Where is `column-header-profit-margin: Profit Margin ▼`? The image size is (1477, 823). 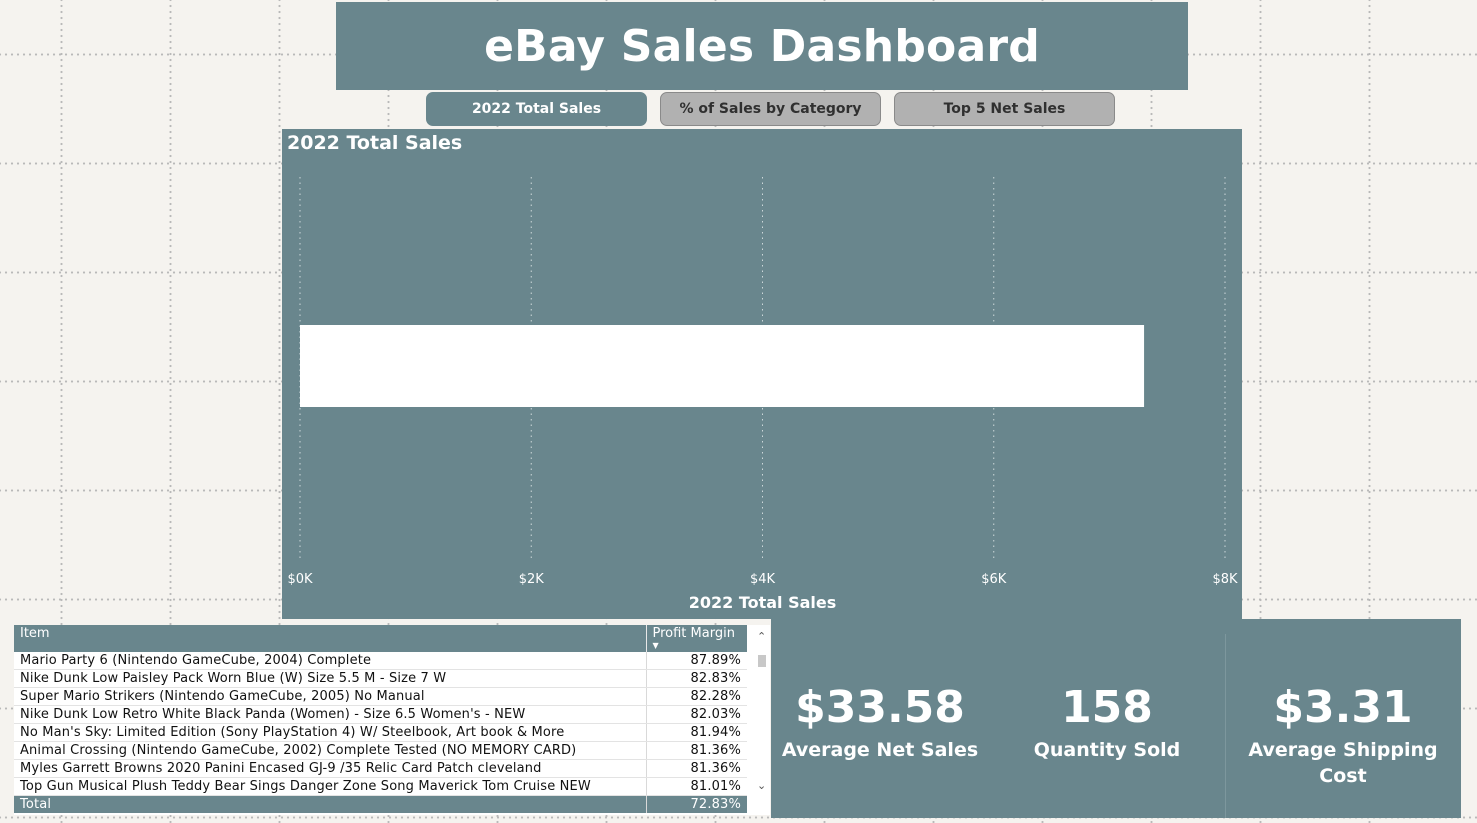
column-header-profit-margin: Profit Margin ▼ is located at coordinates (696, 638).